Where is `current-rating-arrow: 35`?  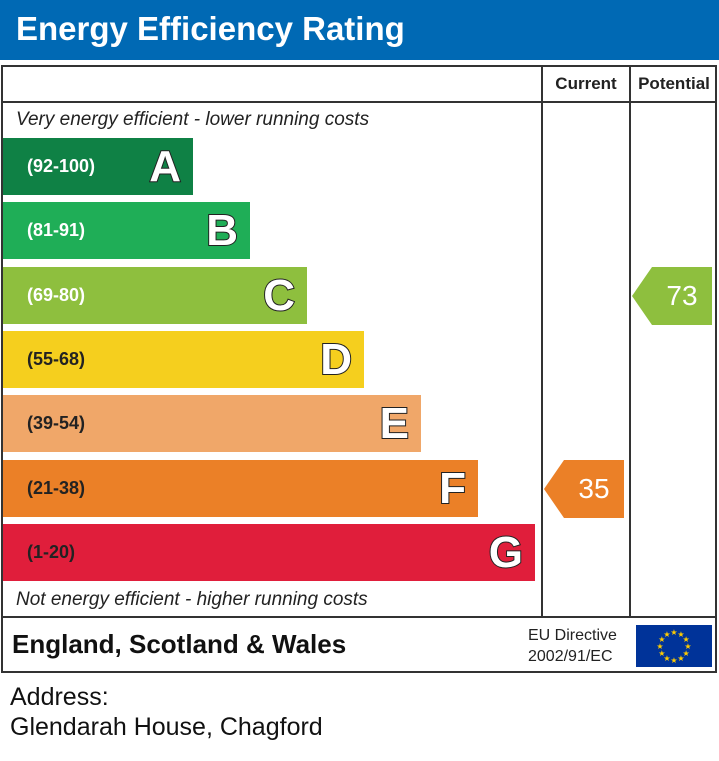 current-rating-arrow: 35 is located at coordinates (584, 488).